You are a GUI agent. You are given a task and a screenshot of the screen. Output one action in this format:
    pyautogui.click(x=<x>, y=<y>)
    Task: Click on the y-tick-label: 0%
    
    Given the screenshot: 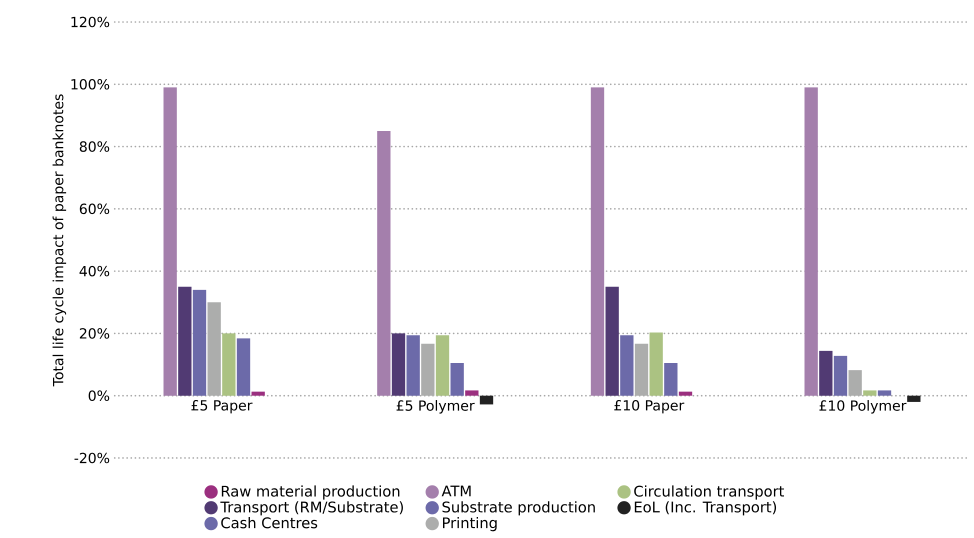 What is the action you would take?
    pyautogui.click(x=99, y=395)
    